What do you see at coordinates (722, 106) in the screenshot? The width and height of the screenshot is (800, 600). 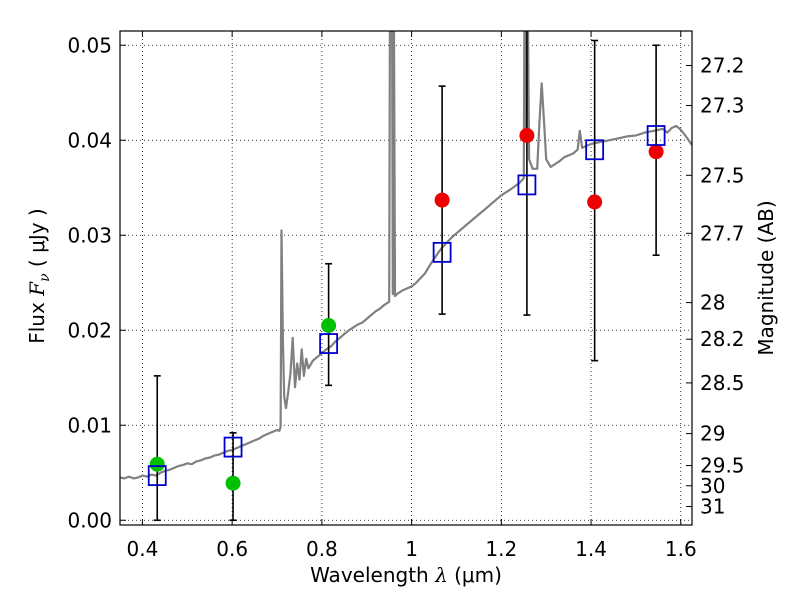 I see `magnitude-tick-label: 27.3` at bounding box center [722, 106].